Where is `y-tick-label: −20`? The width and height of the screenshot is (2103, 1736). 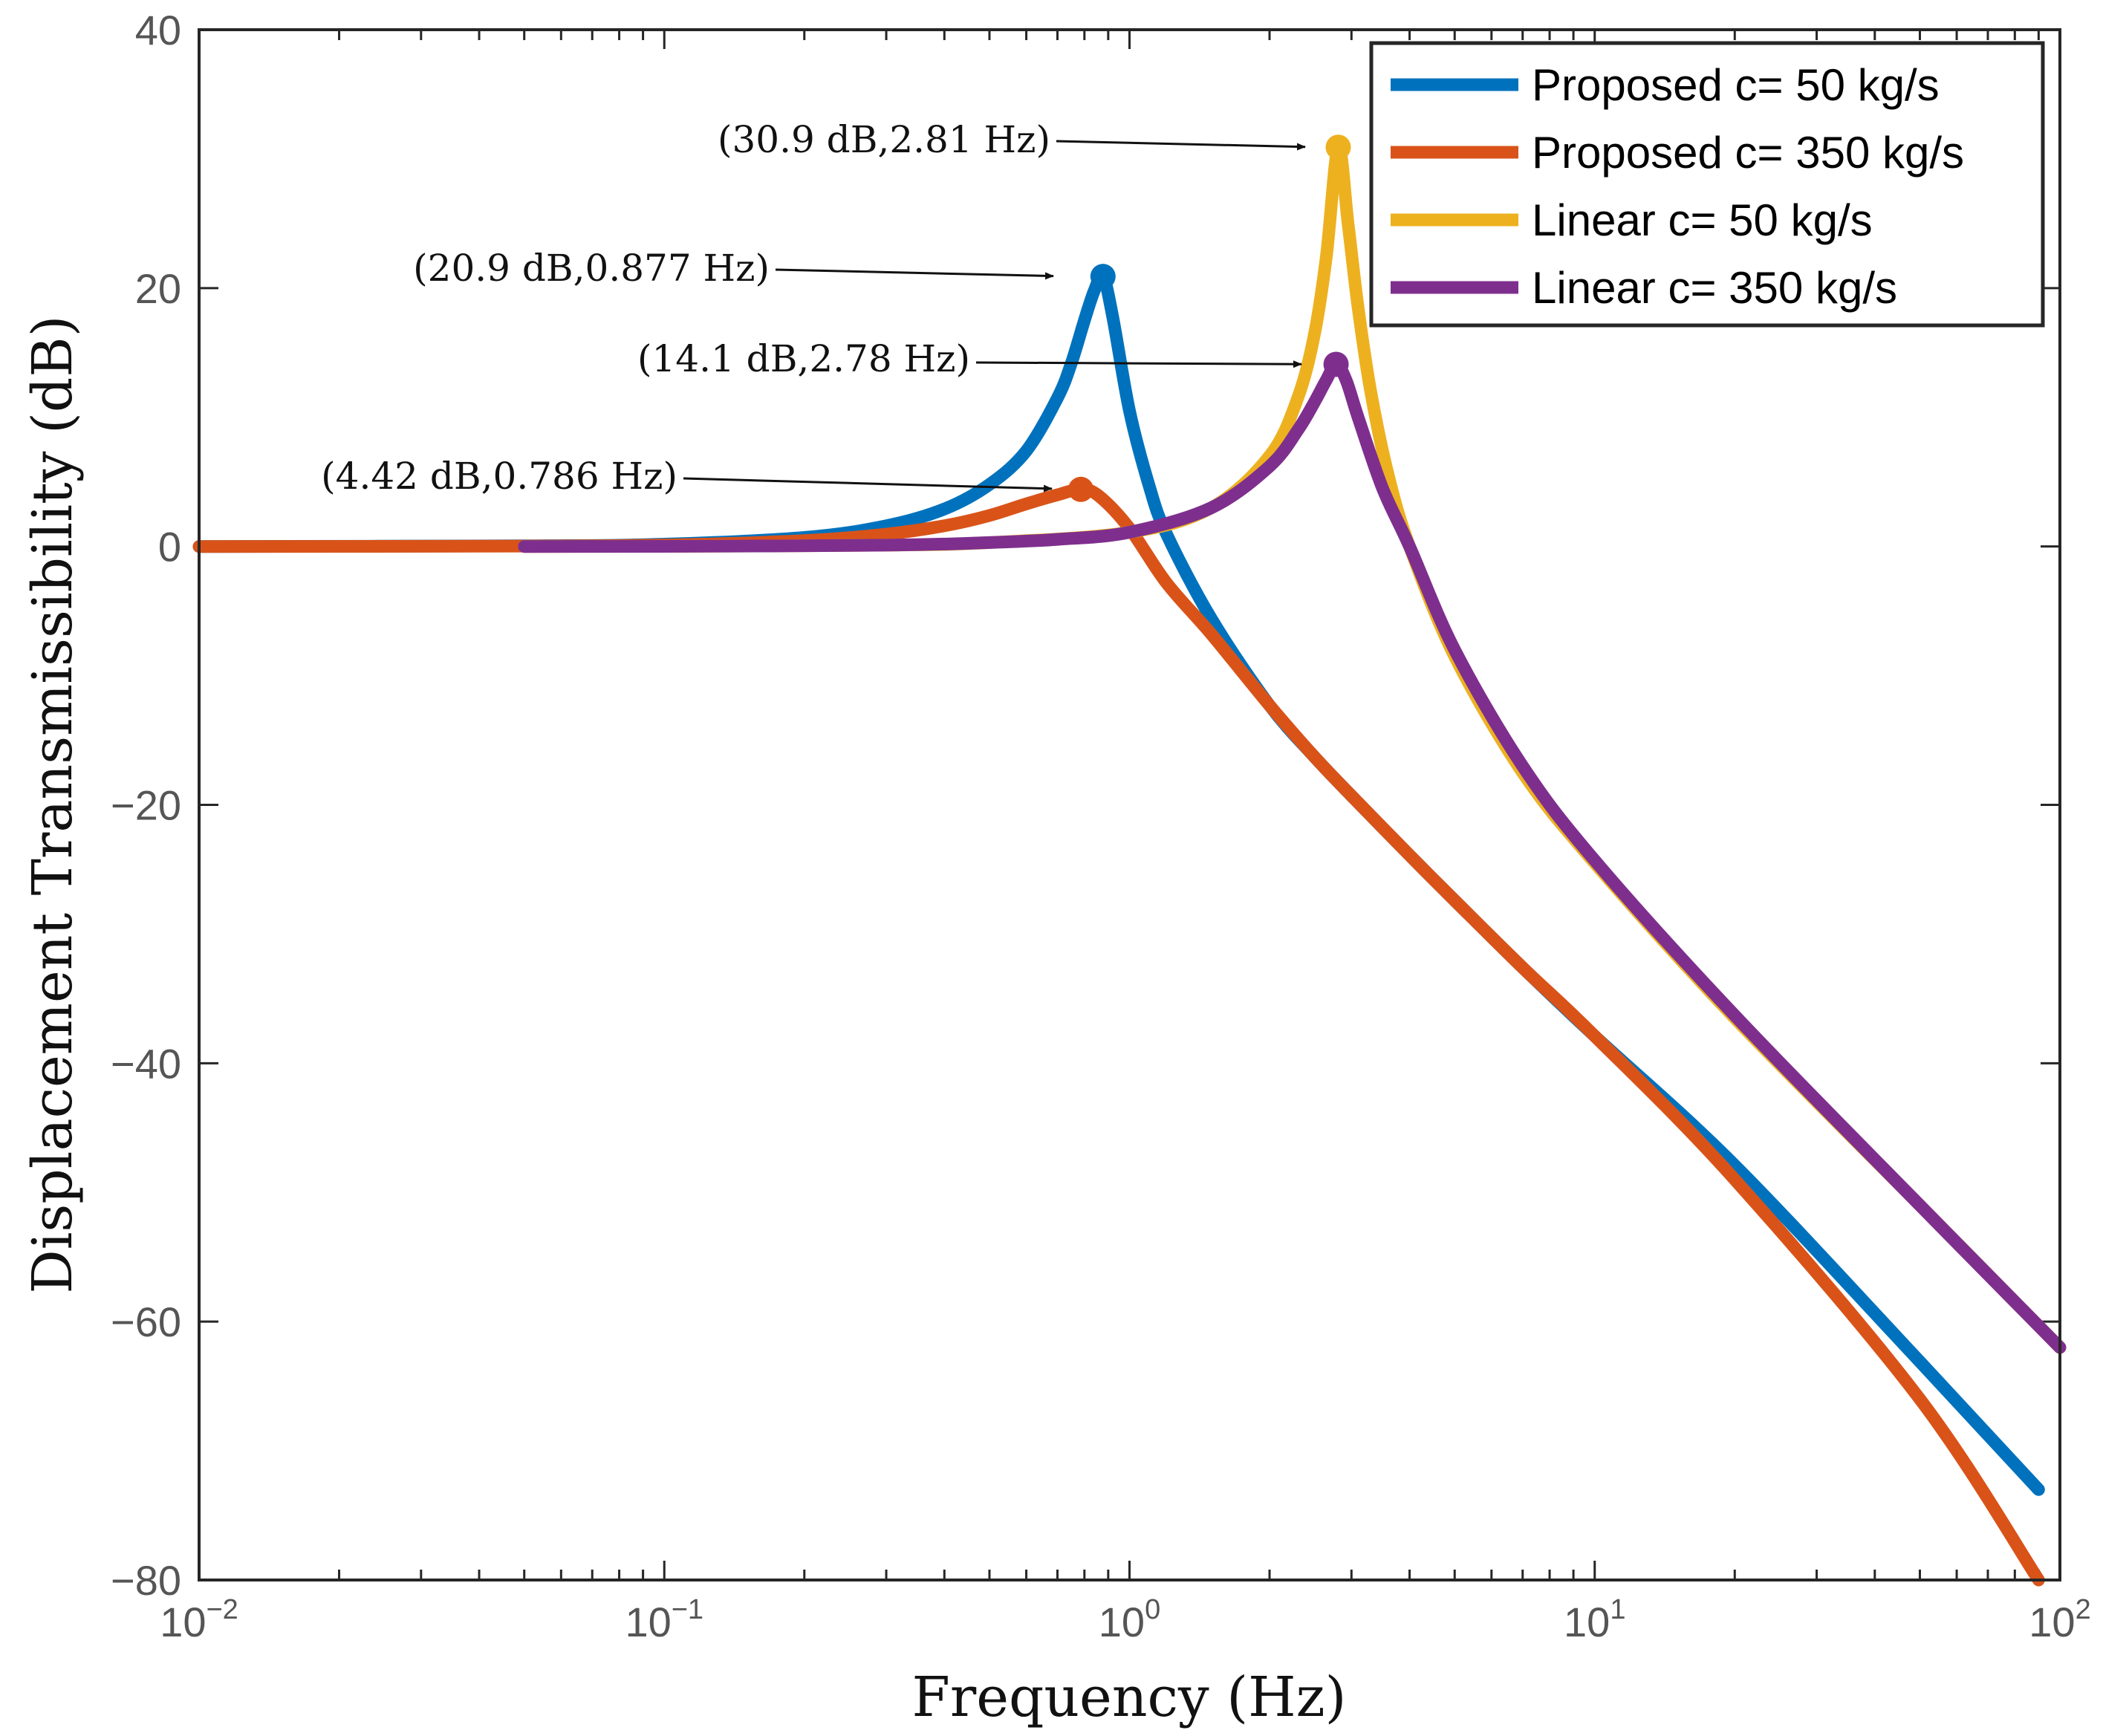 y-tick-label: −20 is located at coordinates (146, 805).